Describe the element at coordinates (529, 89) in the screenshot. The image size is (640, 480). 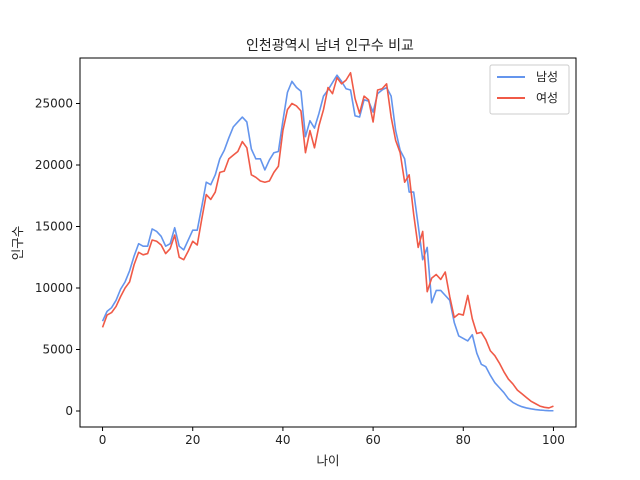
I see `legend: 남성 여성` at that location.